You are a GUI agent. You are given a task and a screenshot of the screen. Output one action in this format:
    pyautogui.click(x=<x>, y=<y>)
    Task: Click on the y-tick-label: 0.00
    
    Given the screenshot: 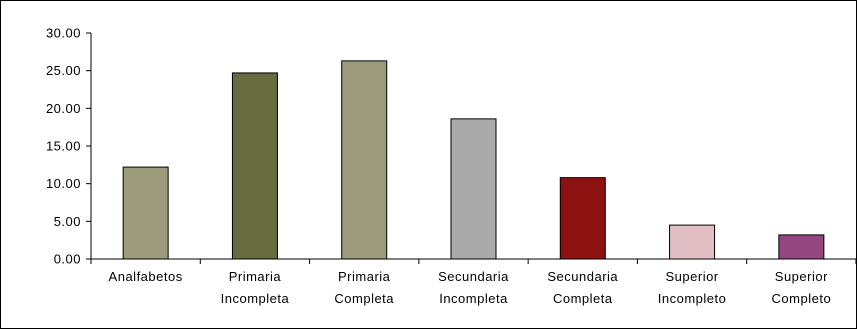 What is the action you would take?
    pyautogui.click(x=67, y=259)
    